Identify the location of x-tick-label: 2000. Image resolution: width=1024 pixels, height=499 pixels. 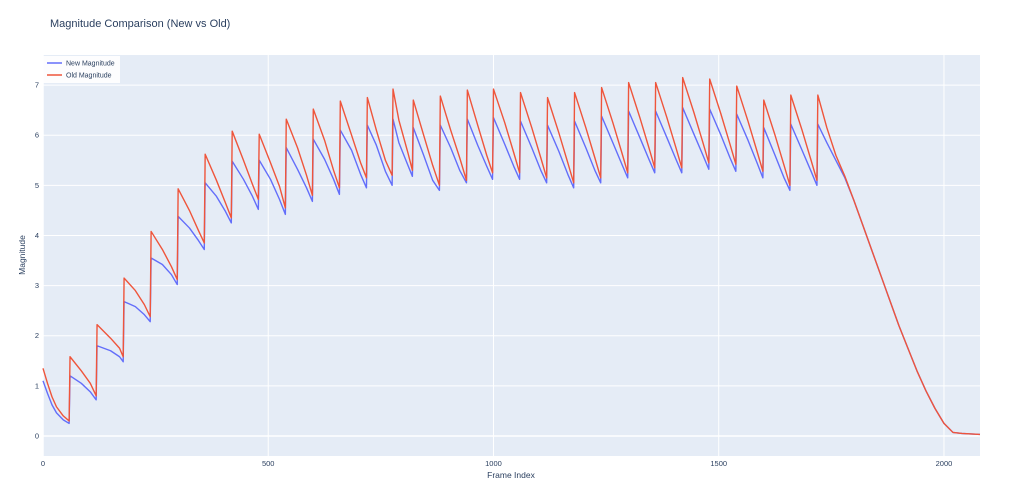
(944, 463).